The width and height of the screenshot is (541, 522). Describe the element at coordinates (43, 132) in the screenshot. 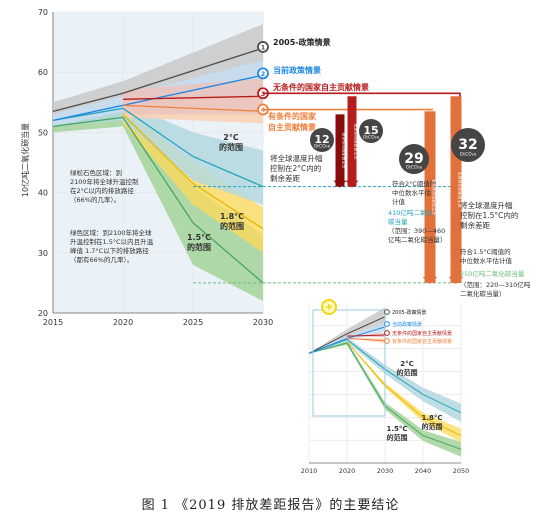

I see `y-tick-label: 50` at that location.